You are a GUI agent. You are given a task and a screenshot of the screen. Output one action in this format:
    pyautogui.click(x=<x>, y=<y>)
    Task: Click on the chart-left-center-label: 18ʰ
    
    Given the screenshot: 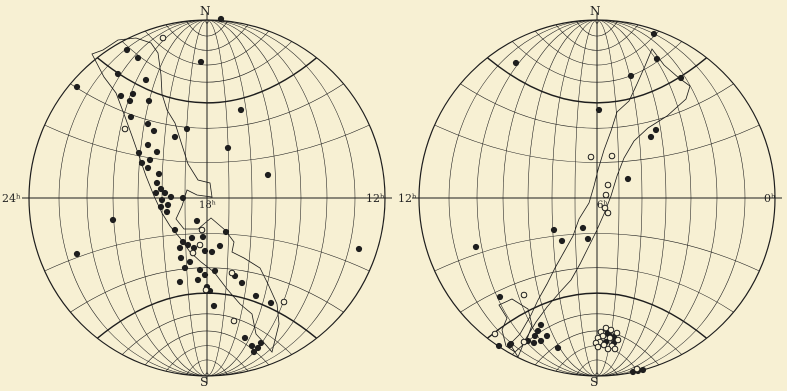 What is the action you would take?
    pyautogui.click(x=207, y=205)
    